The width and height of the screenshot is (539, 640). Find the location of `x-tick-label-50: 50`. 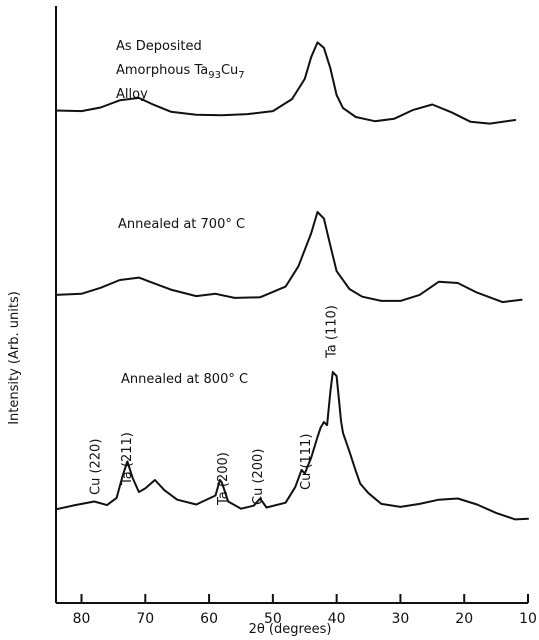

x-tick-label-50: 50 is located at coordinates (273, 619).